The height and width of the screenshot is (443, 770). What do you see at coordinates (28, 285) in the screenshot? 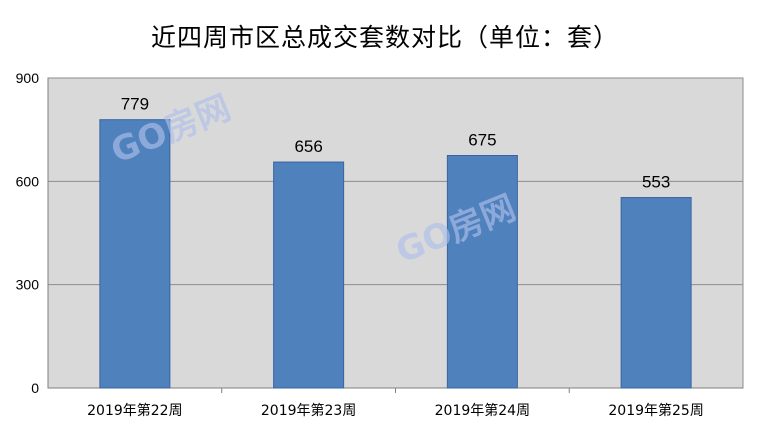
I see `y-tick-label: 300` at bounding box center [28, 285].